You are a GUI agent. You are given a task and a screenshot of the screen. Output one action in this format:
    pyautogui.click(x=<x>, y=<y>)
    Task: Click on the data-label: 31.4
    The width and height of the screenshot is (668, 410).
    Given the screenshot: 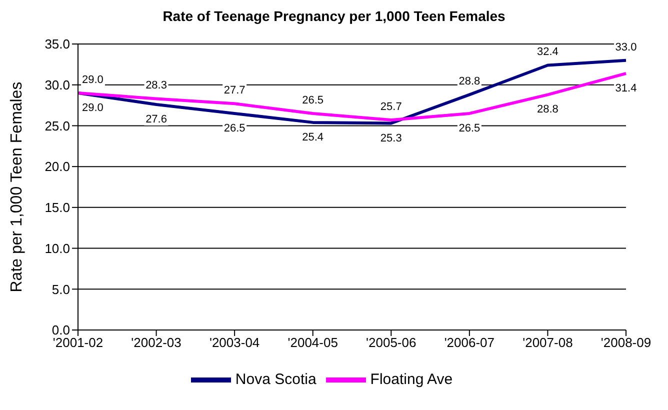 What is the action you would take?
    pyautogui.click(x=626, y=88)
    